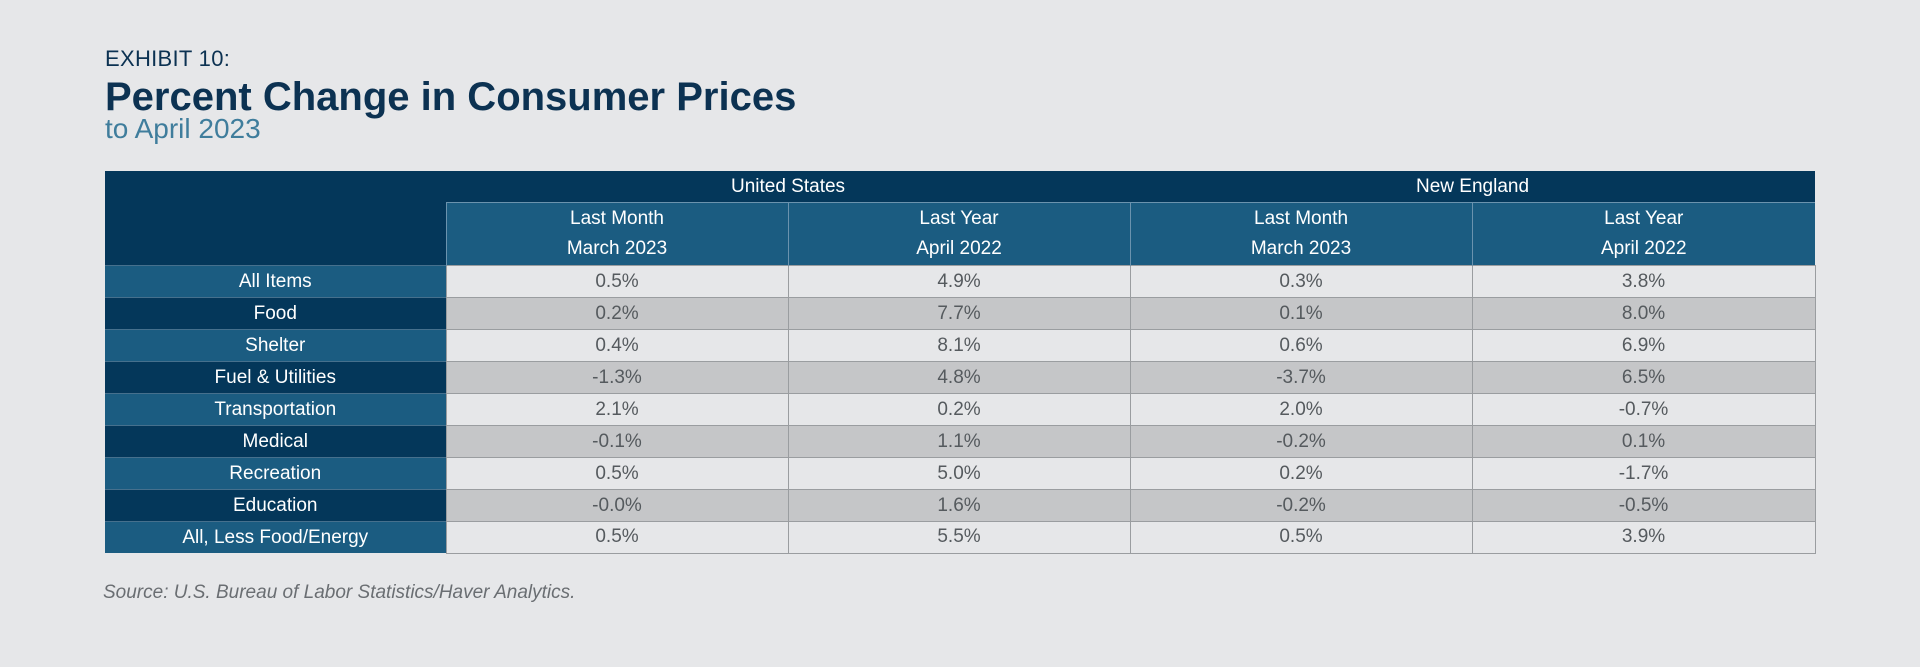 The image size is (1920, 667). I want to click on table-cell: 3.9%, so click(1643, 537).